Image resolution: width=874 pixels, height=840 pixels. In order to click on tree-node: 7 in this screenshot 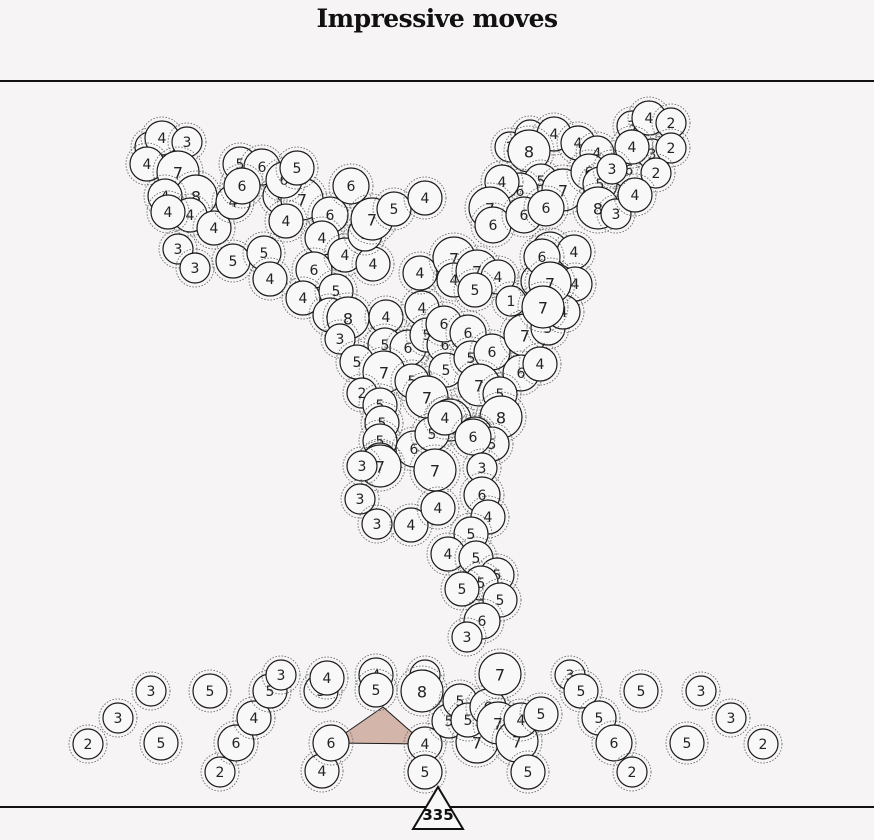, I will do `click(543, 307)`.